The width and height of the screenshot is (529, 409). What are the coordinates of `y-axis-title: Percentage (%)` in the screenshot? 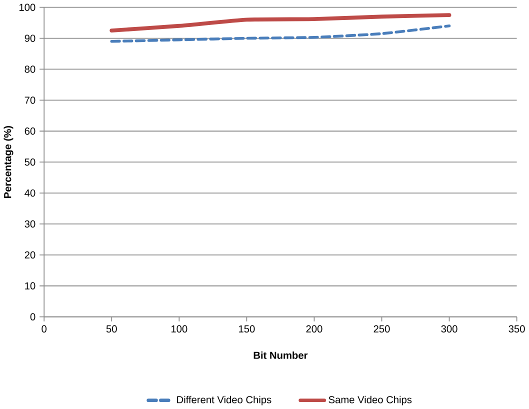 It's located at (9, 162).